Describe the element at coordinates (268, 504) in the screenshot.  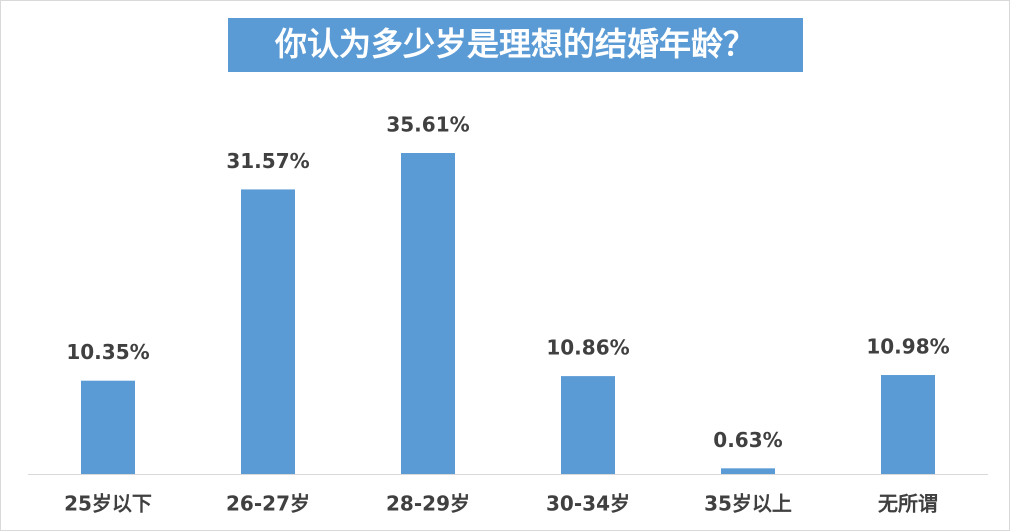
I see `x-tick-label: 26-27岁` at that location.